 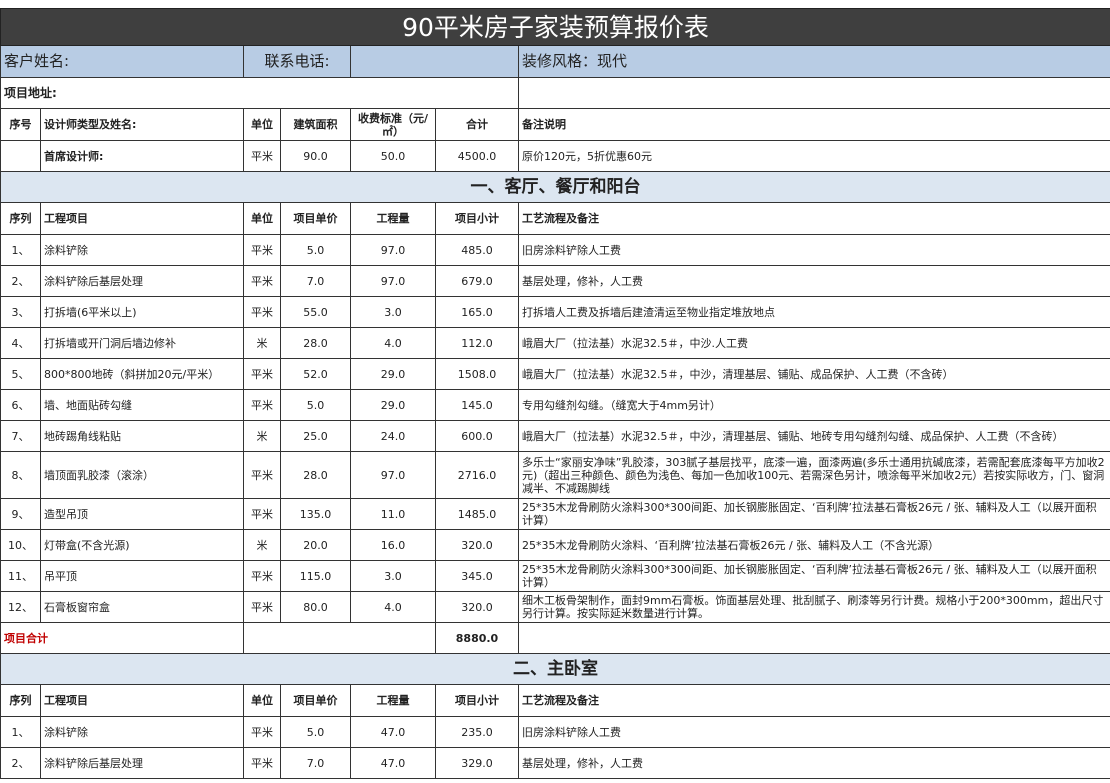 I want to click on cell-subtotal: 1485.0, so click(x=477, y=514).